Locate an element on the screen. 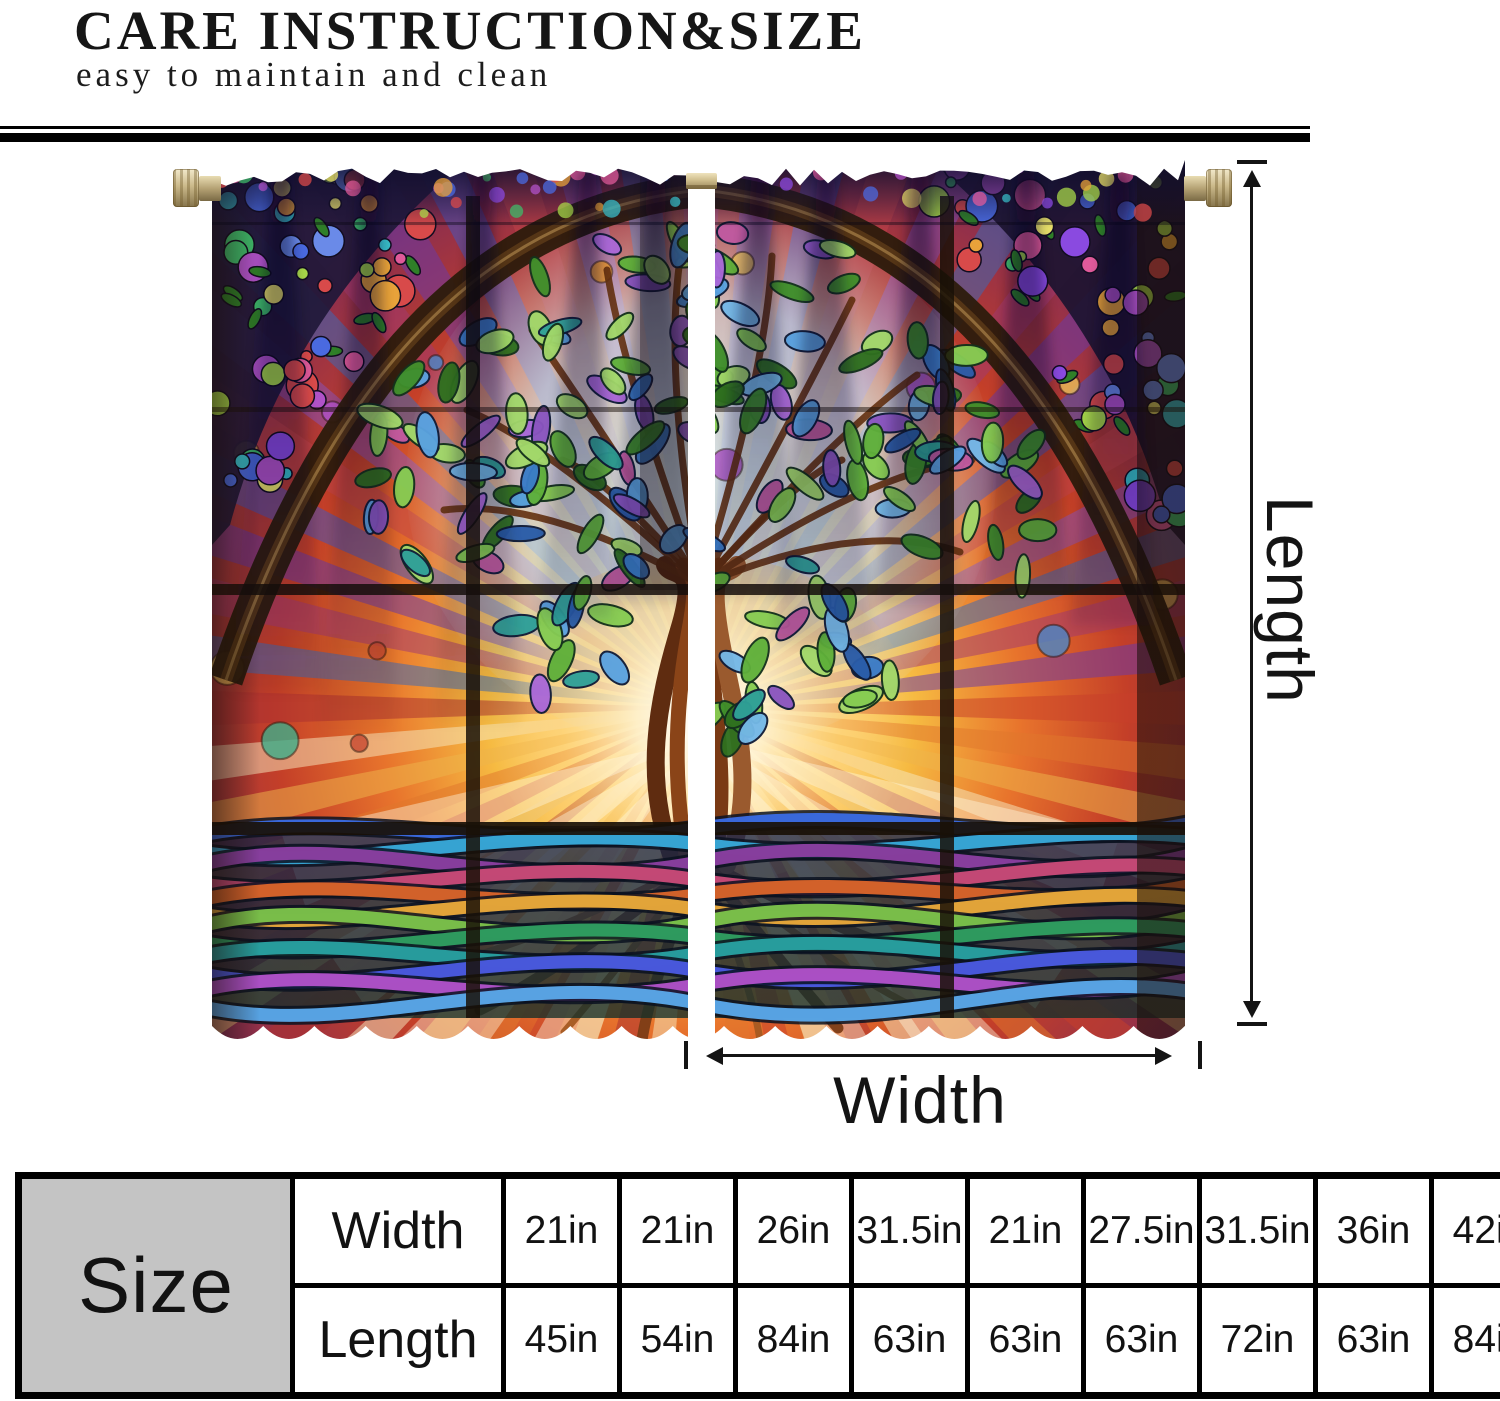  curtain-rod-finial-right-icon is located at coordinates (1207, 188).